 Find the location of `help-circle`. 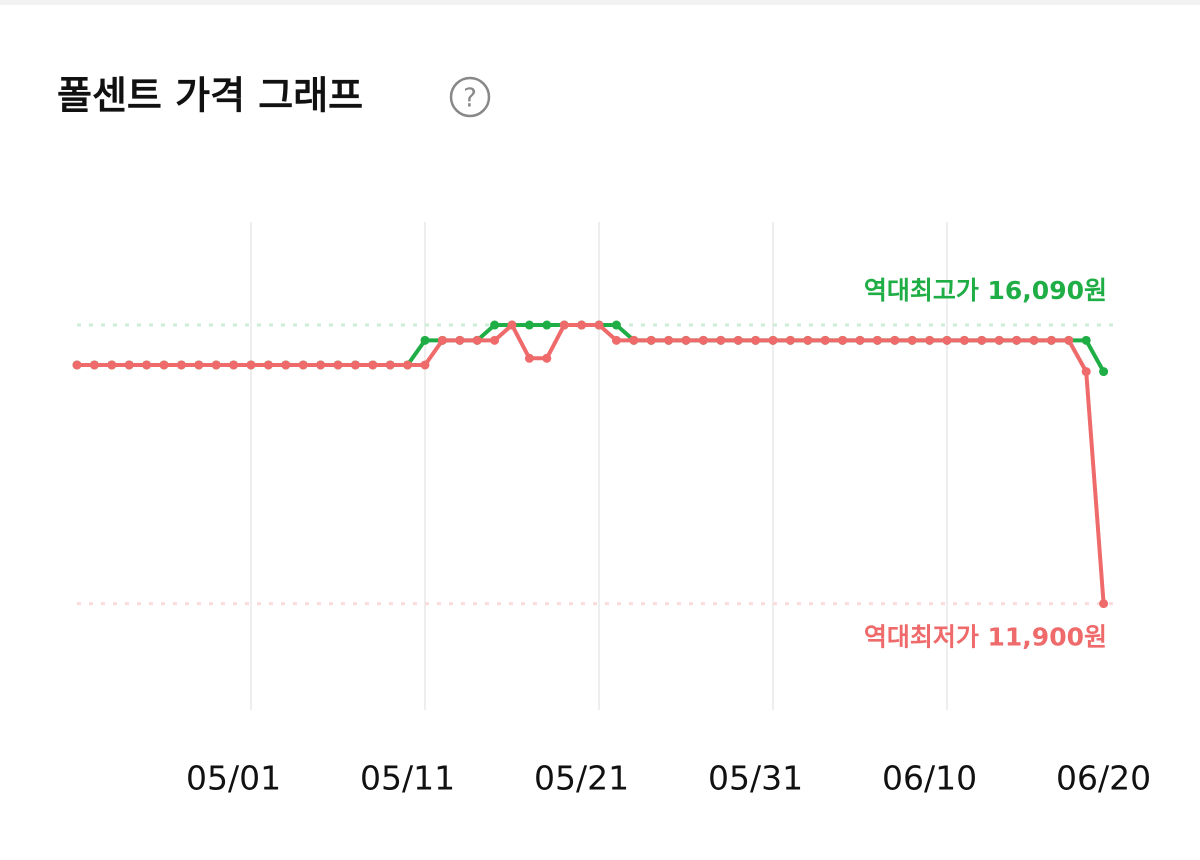

help-circle is located at coordinates (470, 97).